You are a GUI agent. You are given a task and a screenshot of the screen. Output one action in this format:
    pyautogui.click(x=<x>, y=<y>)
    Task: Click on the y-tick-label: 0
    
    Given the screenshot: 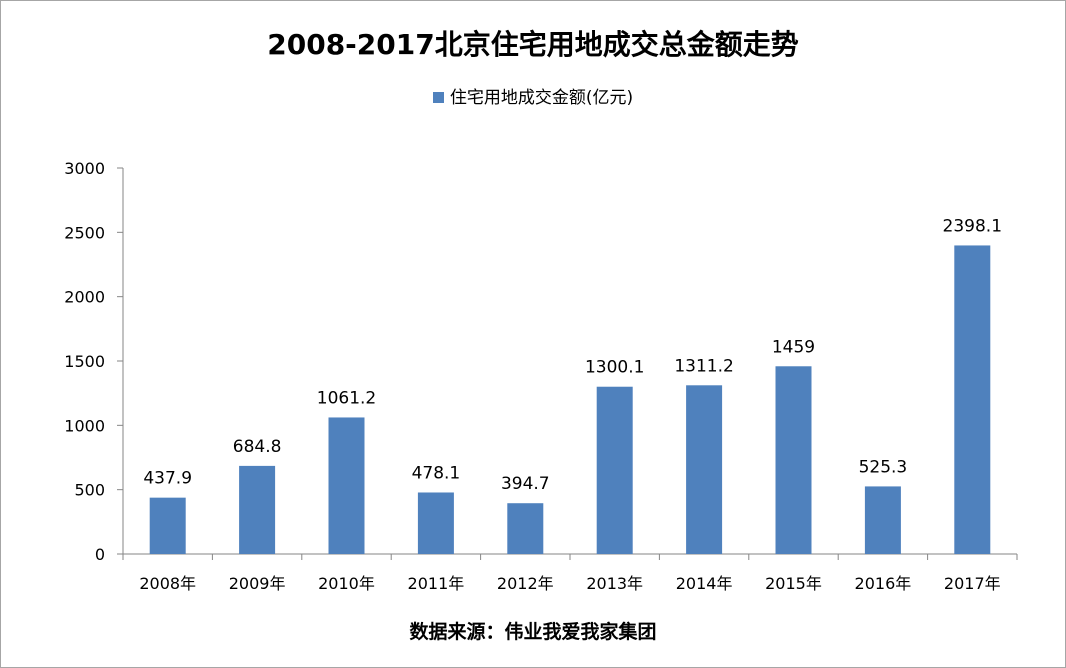 What is the action you would take?
    pyautogui.click(x=100, y=554)
    